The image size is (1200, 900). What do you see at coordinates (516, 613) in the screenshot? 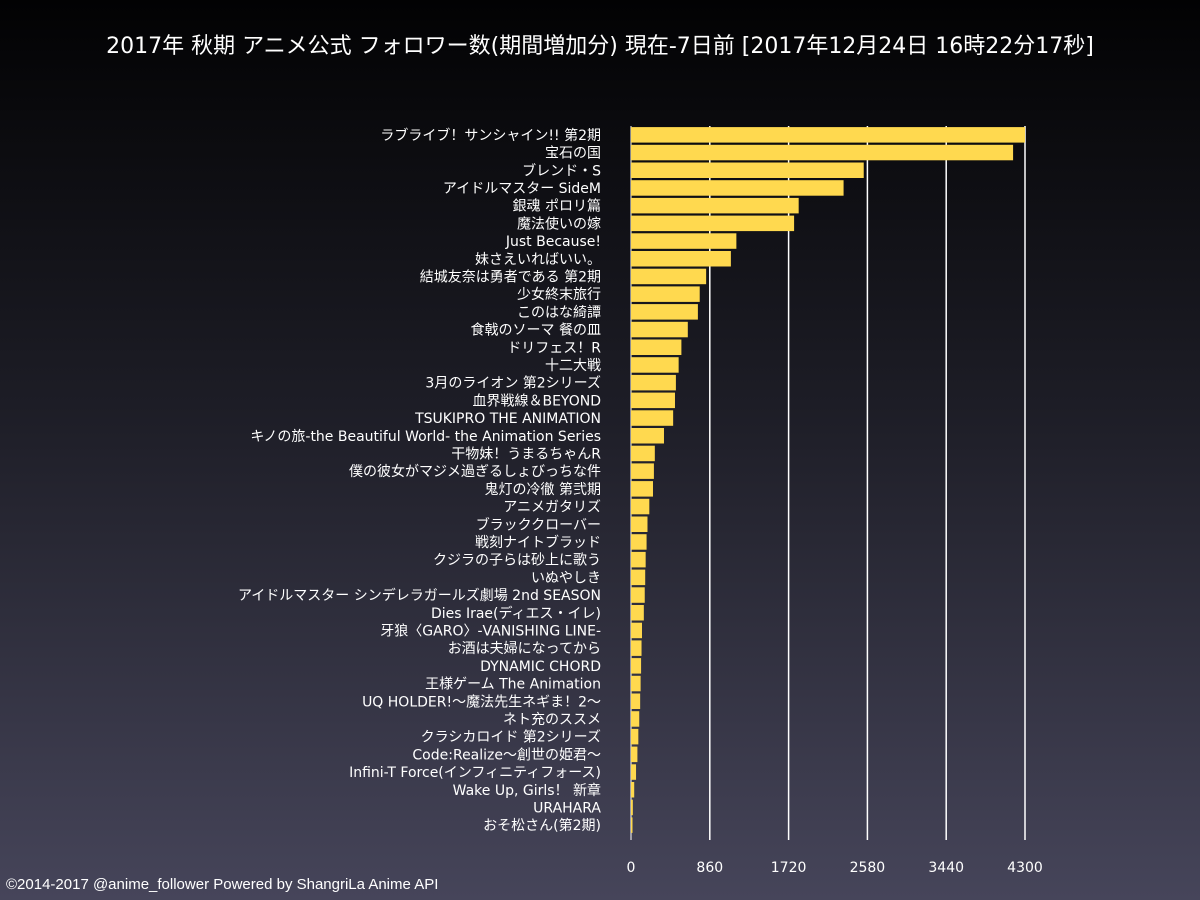
I see `category-label: Dies Irae(ディエス・イレ)` at bounding box center [516, 613].